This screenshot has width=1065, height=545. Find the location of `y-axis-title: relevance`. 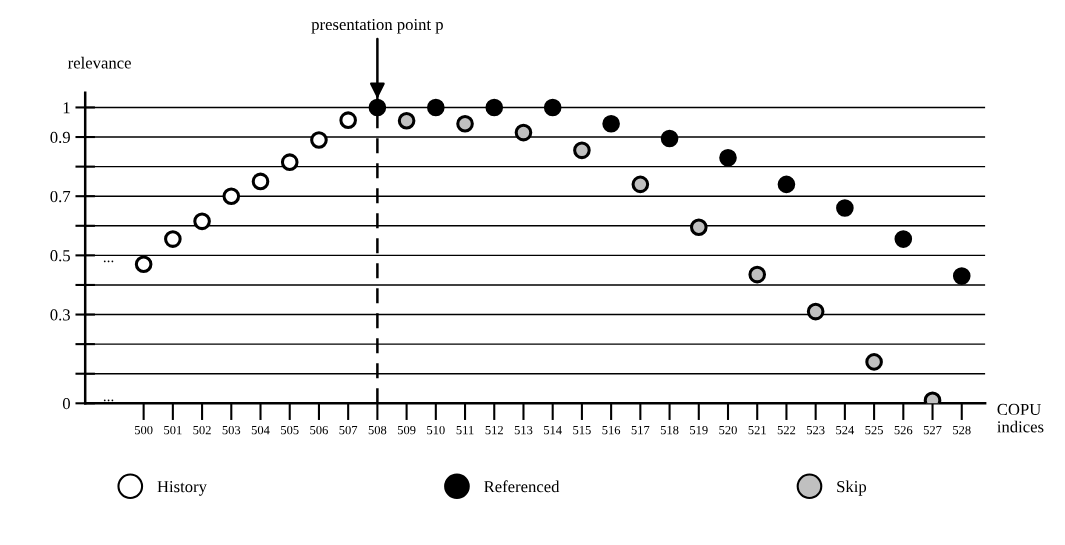

y-axis-title: relevance is located at coordinates (99, 62).